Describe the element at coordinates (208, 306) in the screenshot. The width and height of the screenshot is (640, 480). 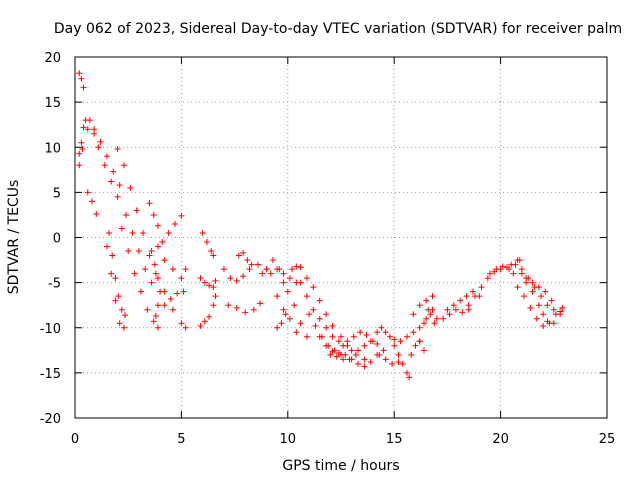
I see `series-arc-r` at that location.